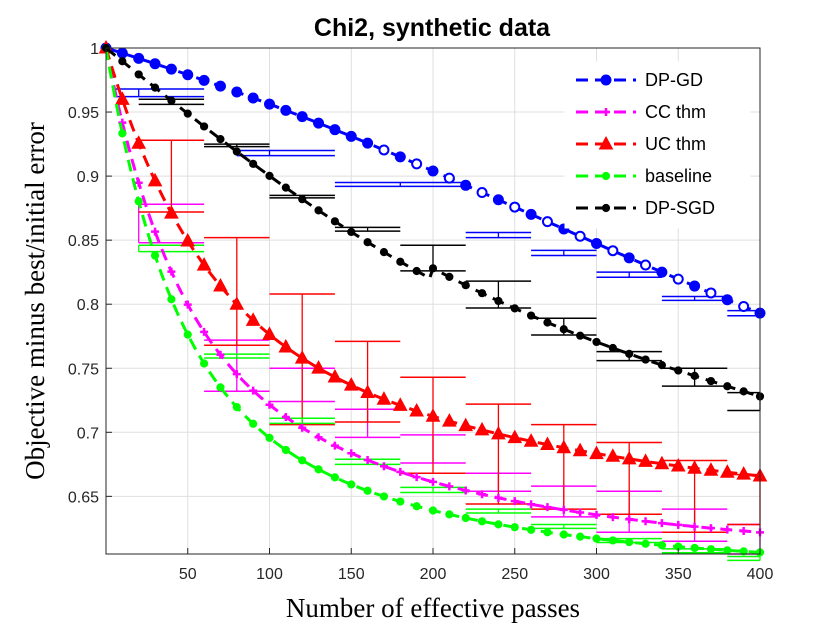 The height and width of the screenshot is (630, 840). What do you see at coordinates (83, 369) in the screenshot?
I see `y-tick-label: 0.75` at bounding box center [83, 369].